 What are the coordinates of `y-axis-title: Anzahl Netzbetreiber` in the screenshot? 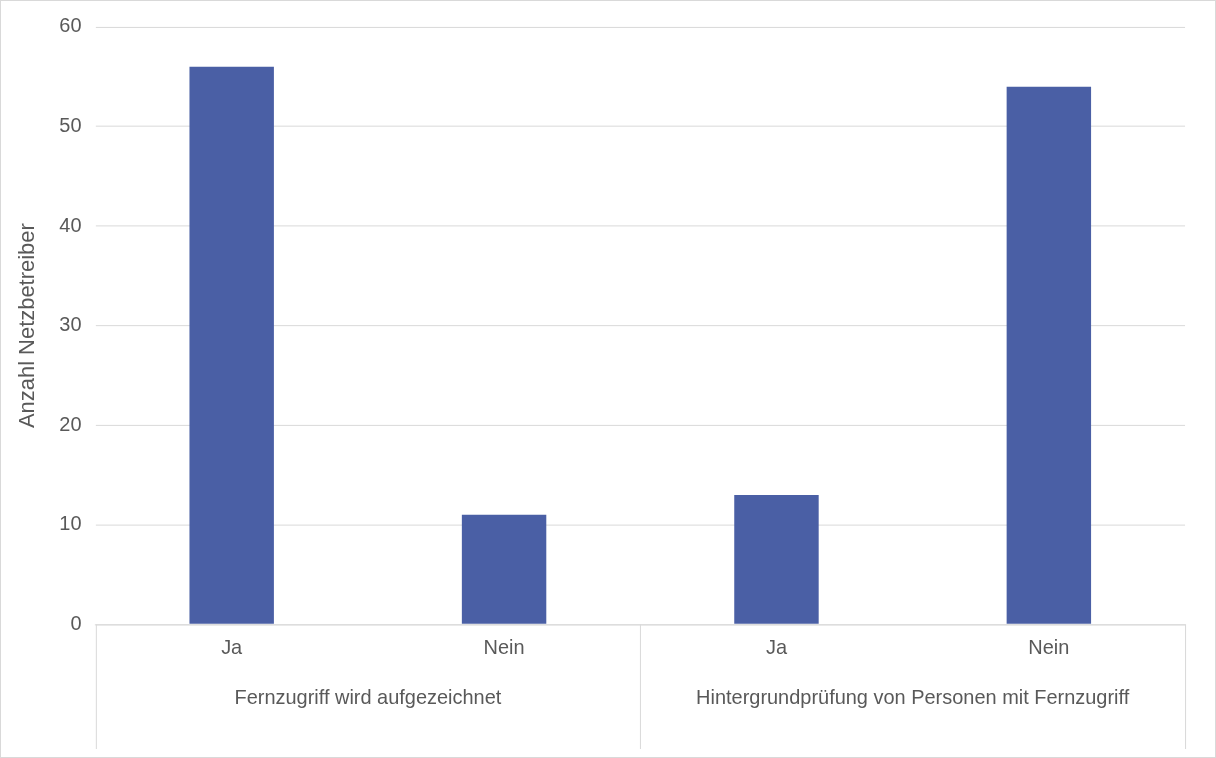 It's located at (27, 326).